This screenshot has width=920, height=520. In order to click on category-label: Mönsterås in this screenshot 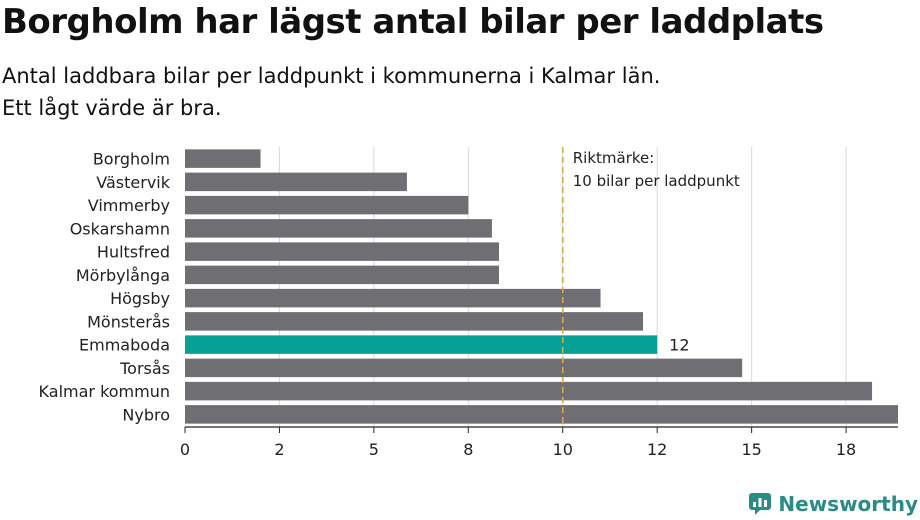, I will do `click(128, 321)`.